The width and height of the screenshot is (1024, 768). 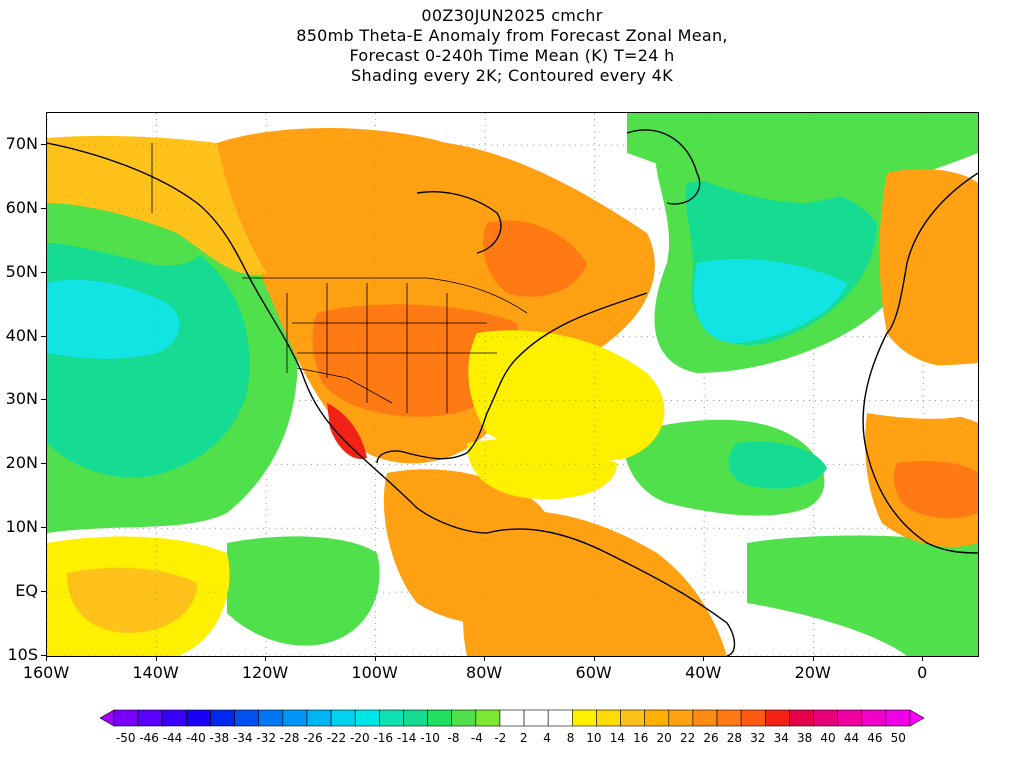 I want to click on europe-orange, so click(x=928, y=267).